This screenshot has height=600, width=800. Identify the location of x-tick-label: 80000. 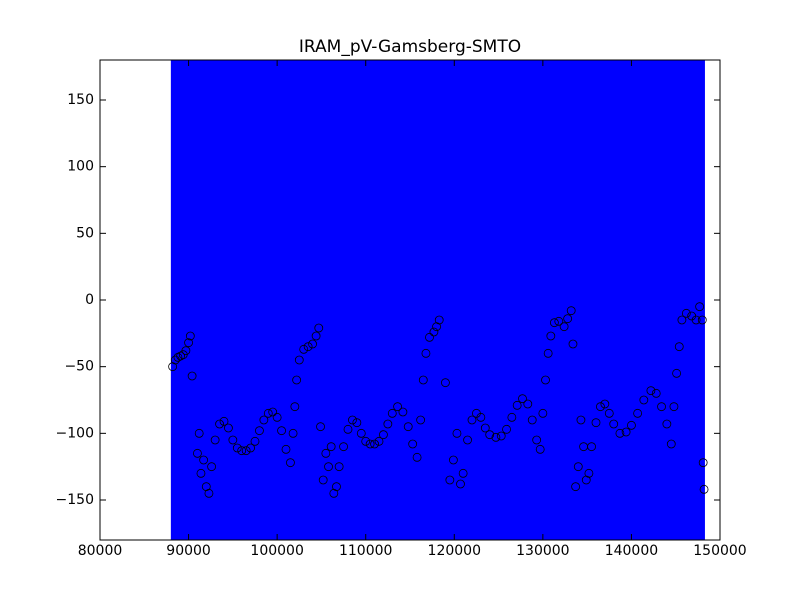
(100, 551).